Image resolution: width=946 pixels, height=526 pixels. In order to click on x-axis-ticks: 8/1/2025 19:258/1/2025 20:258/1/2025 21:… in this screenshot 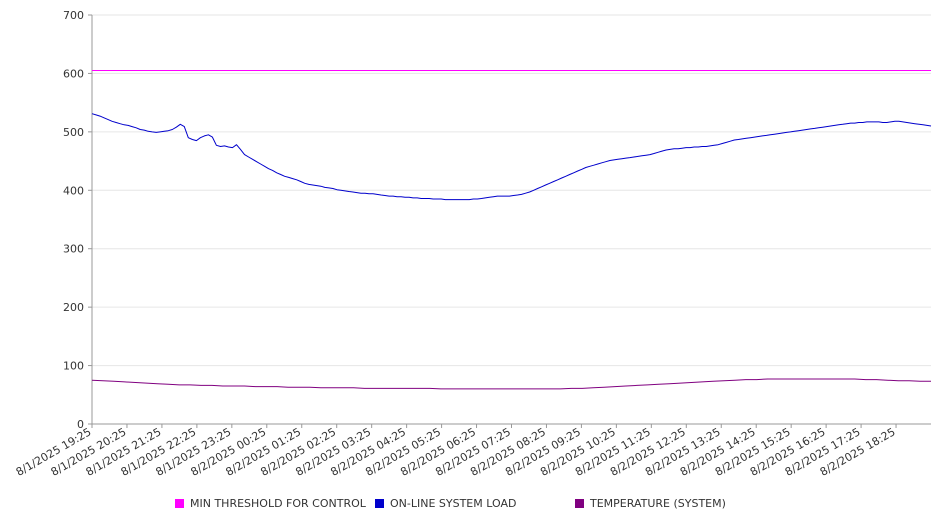, I will do `click(456, 451)`.